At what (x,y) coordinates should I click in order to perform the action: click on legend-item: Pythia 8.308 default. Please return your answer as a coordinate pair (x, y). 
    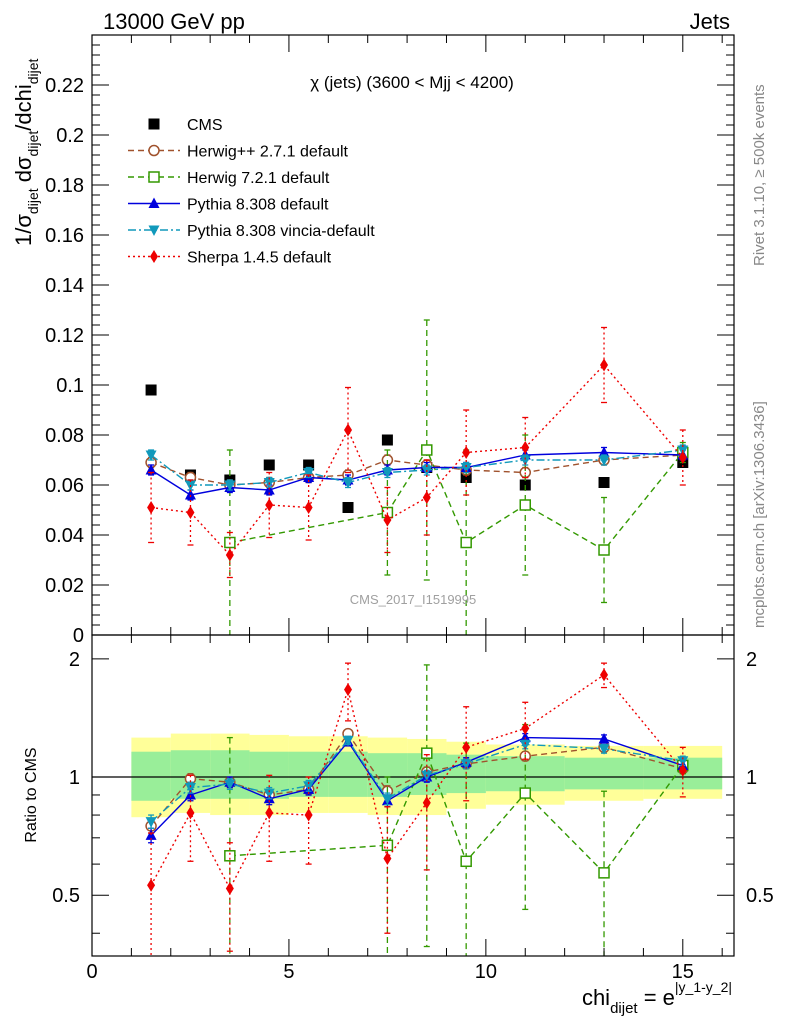
    Looking at the image, I should click on (228, 205).